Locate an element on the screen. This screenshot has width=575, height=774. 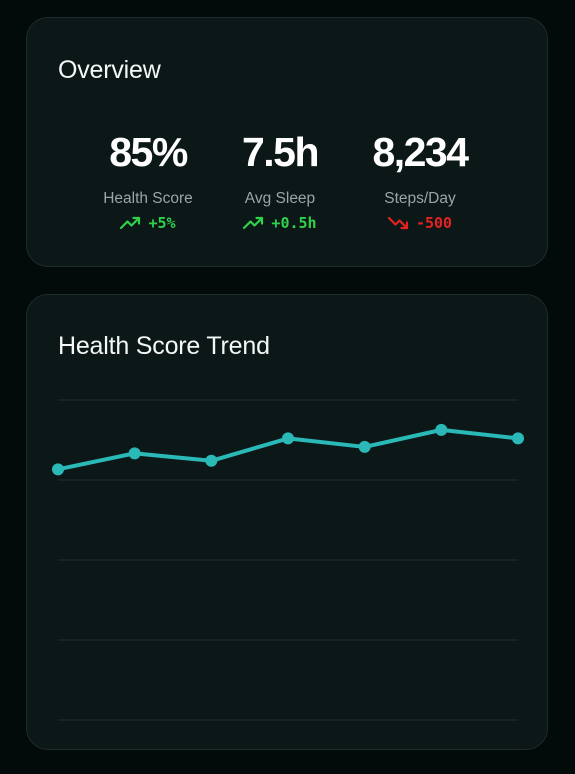
overview-title: Overview is located at coordinates (109, 70).